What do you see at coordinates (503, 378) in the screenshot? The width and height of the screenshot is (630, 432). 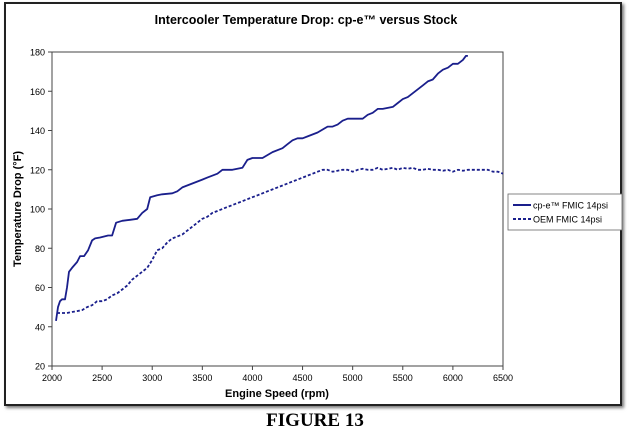 I see `x-tick-label: 6500` at bounding box center [503, 378].